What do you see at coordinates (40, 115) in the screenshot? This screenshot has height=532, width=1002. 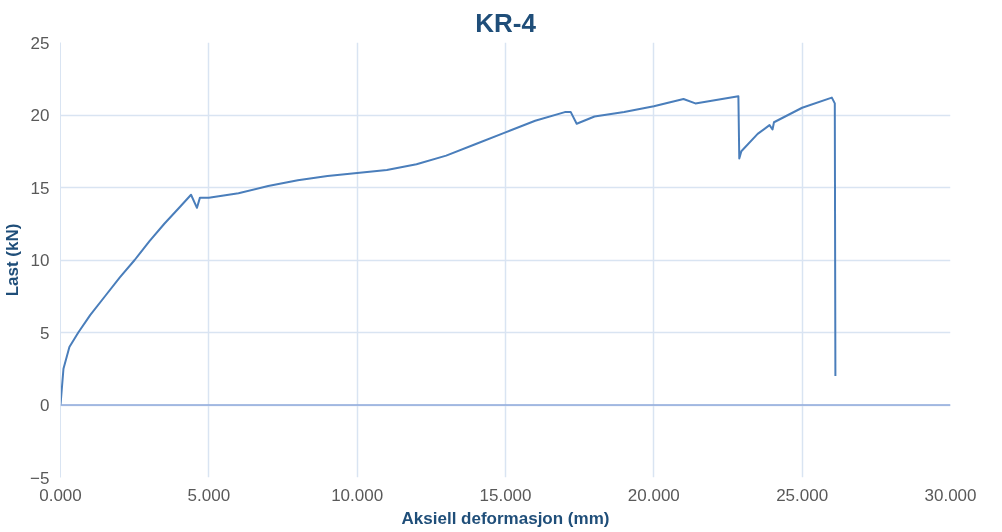 I see `y-tick-label: 20` at bounding box center [40, 115].